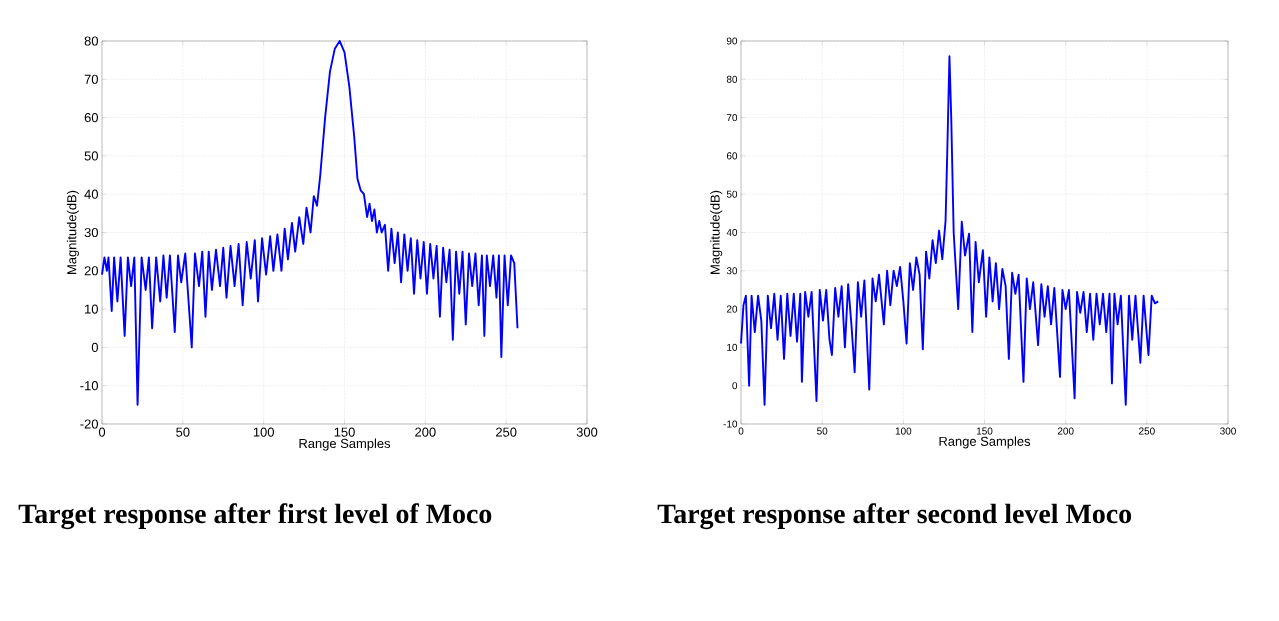 This screenshot has height=621, width=1279. I want to click on text: Target response after second level Moco, so click(894, 516).